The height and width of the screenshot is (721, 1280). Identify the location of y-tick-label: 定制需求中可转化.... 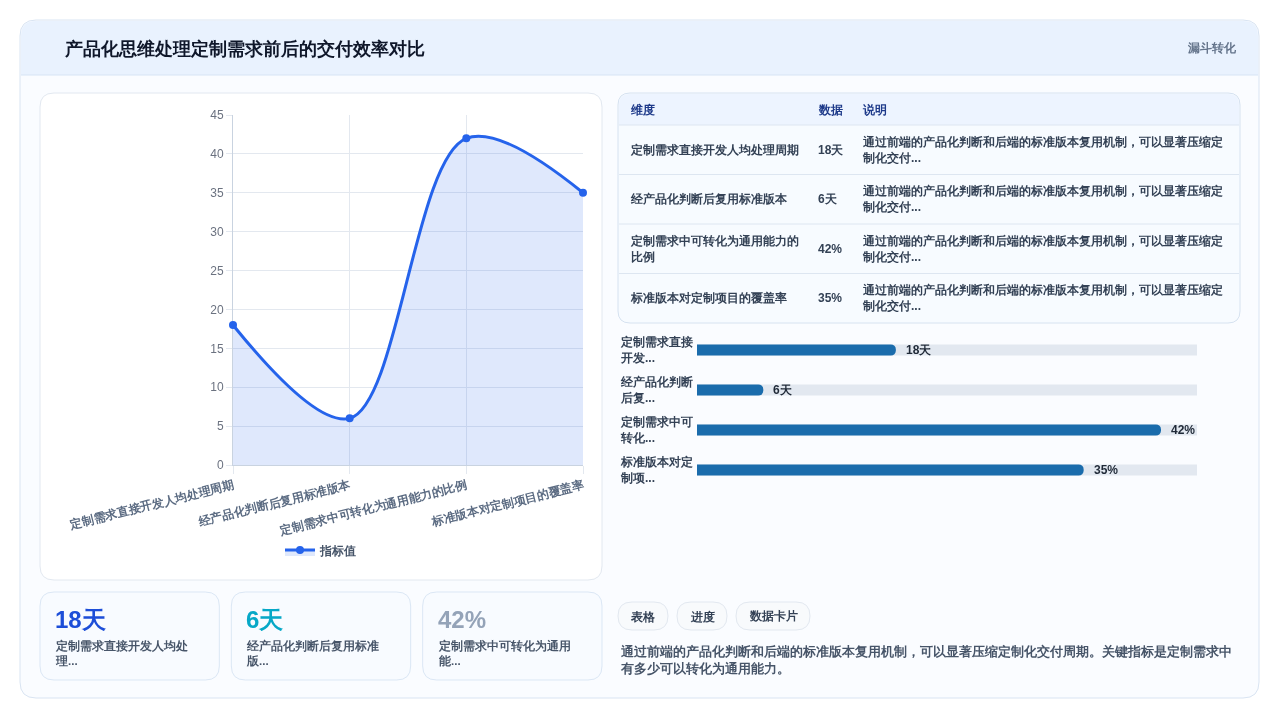
(656, 430).